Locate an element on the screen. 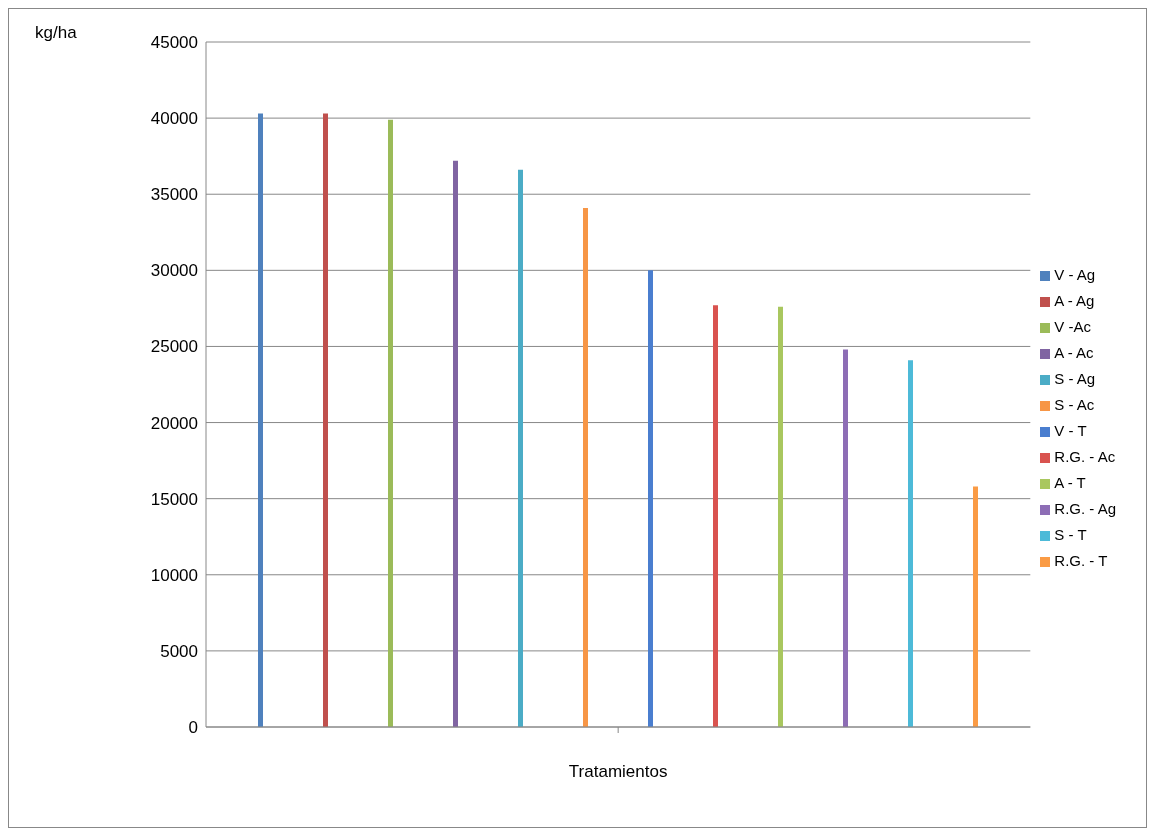  y-tick-label: 45000 is located at coordinates (174, 43).